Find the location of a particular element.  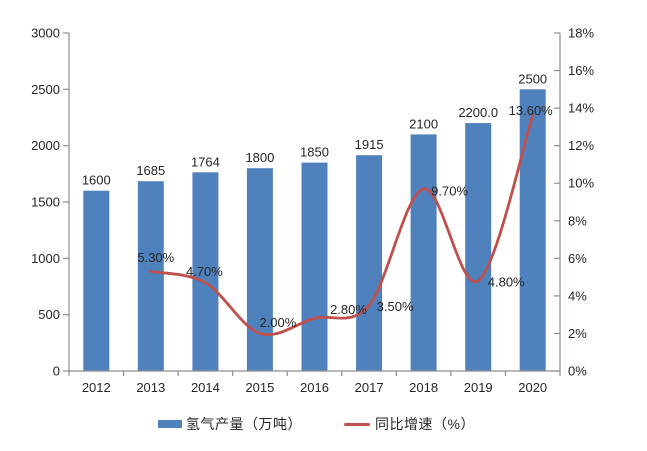

x-axis-label: 2015 is located at coordinates (259, 387).